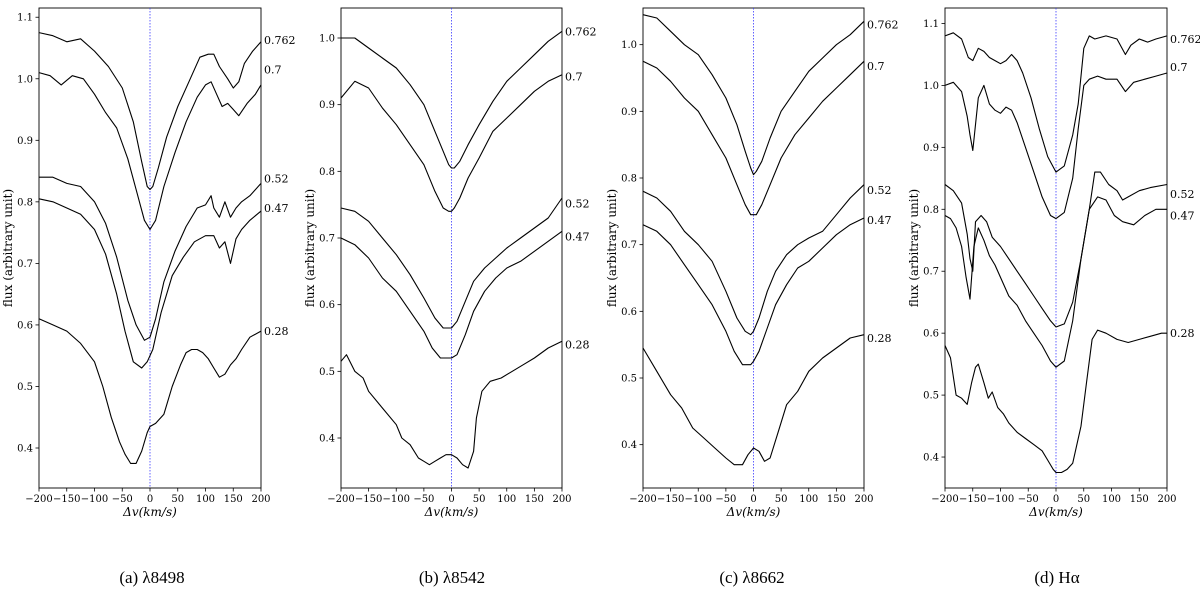  I want to click on panel-c-caption: (c) λ8662, so click(752, 577).